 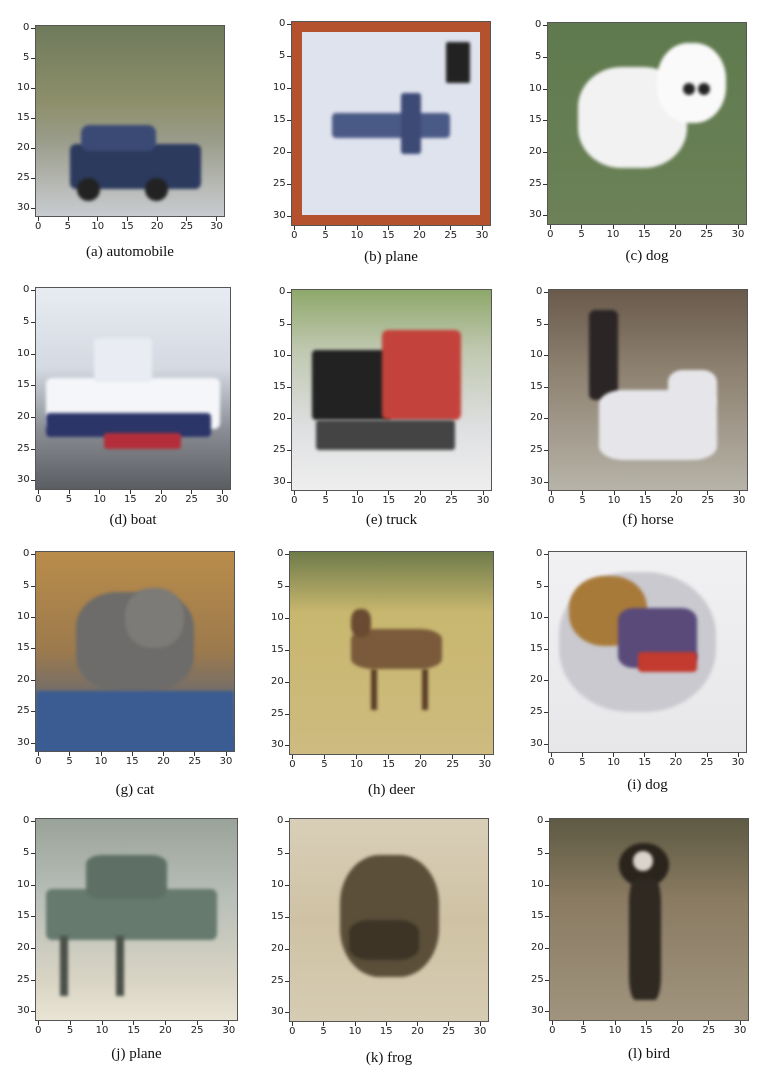 I want to click on image-caption: (d) boat, so click(x=133, y=520).